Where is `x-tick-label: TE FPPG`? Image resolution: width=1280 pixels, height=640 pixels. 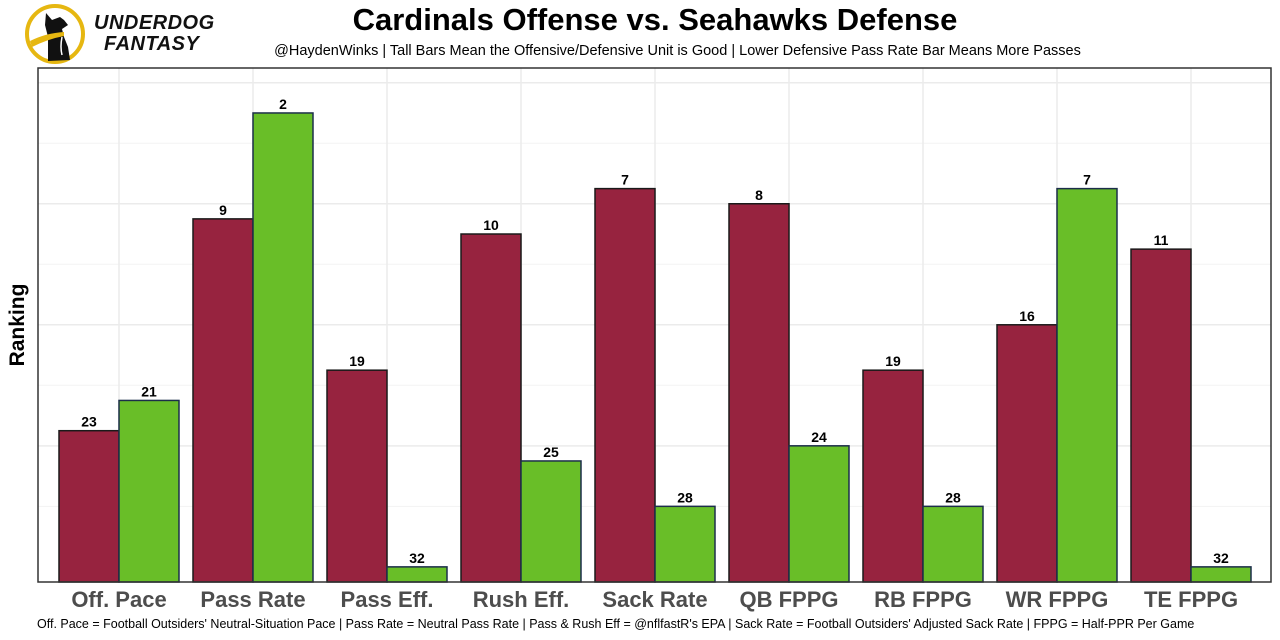
x-tick-label: TE FPPG is located at coordinates (1191, 599).